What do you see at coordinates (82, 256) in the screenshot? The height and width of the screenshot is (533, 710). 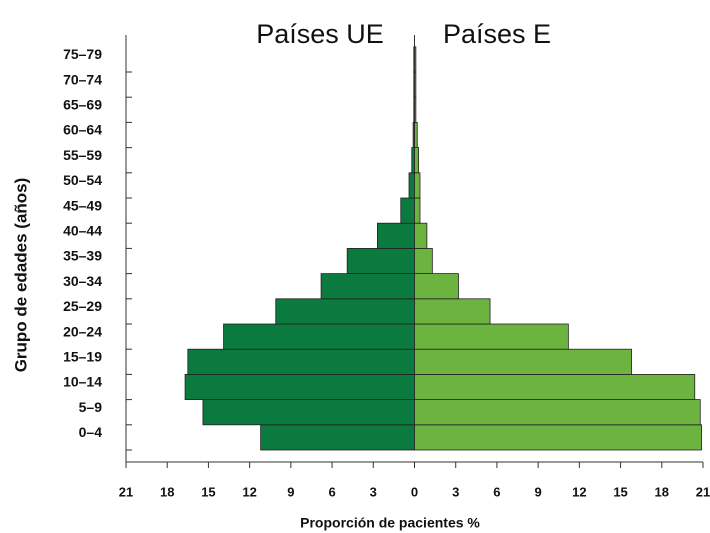 I see `y-tick-label: 35–39` at bounding box center [82, 256].